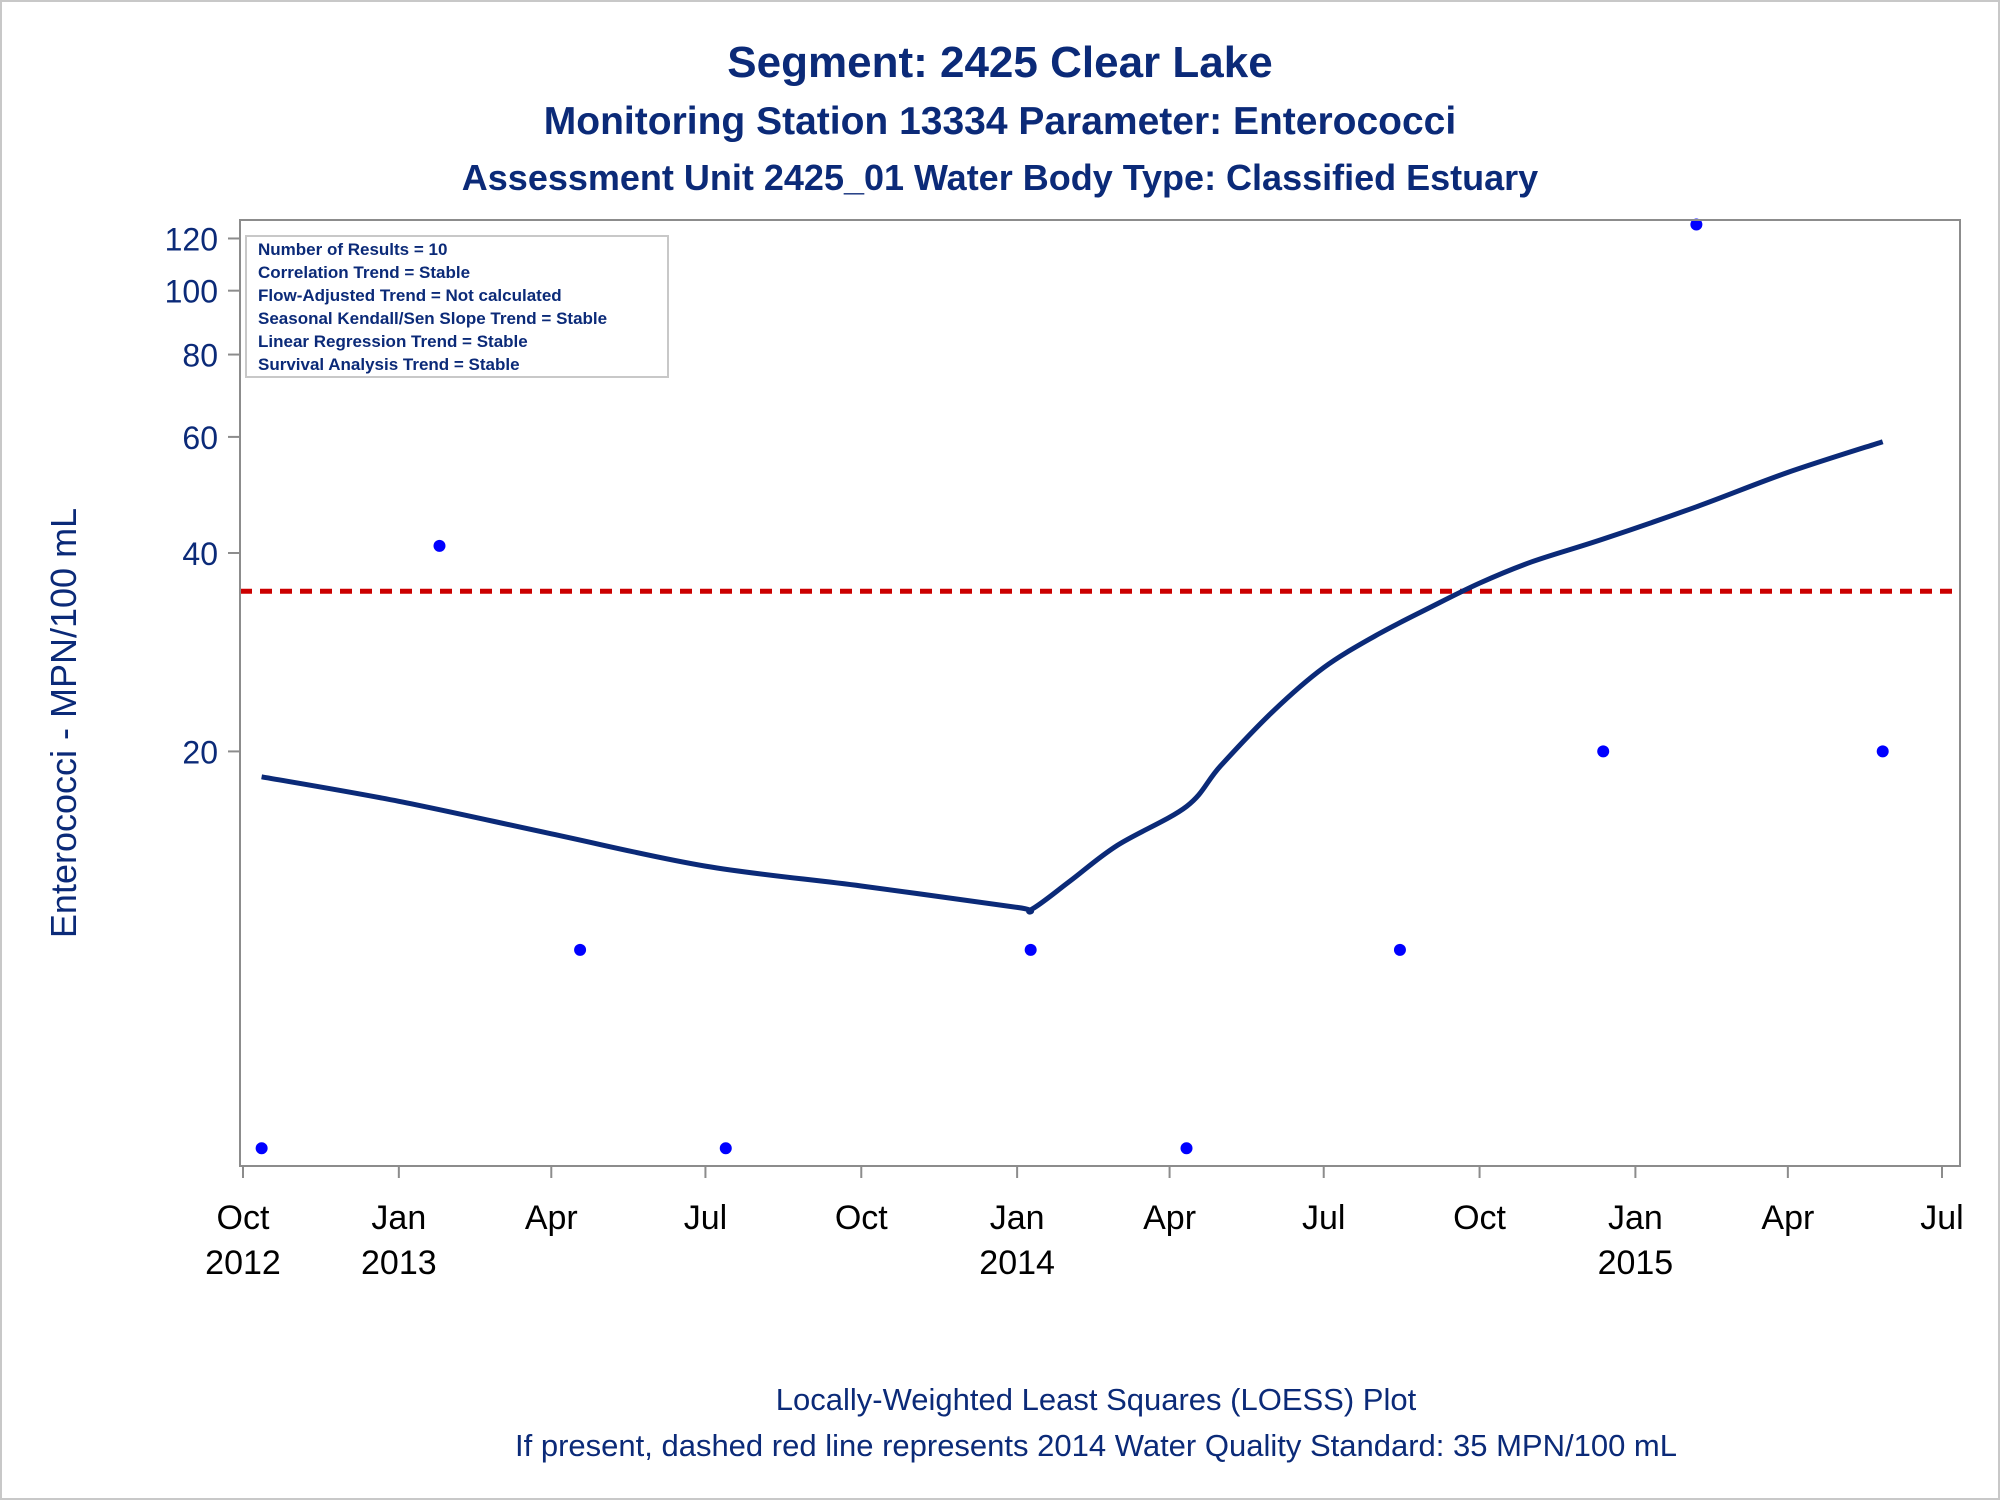 The width and height of the screenshot is (2000, 1500). Describe the element at coordinates (243, 1263) in the screenshot. I see `x-tick-year: 2012` at that location.